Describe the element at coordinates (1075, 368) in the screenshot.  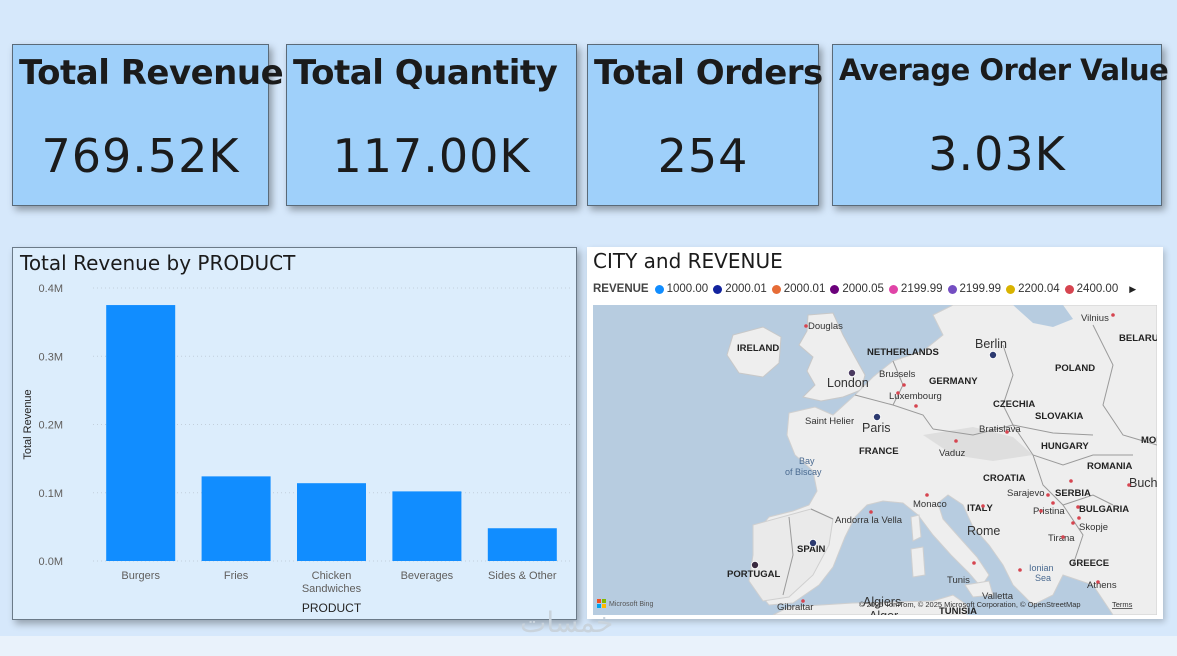
I see `map-label-poland: POLAND` at that location.